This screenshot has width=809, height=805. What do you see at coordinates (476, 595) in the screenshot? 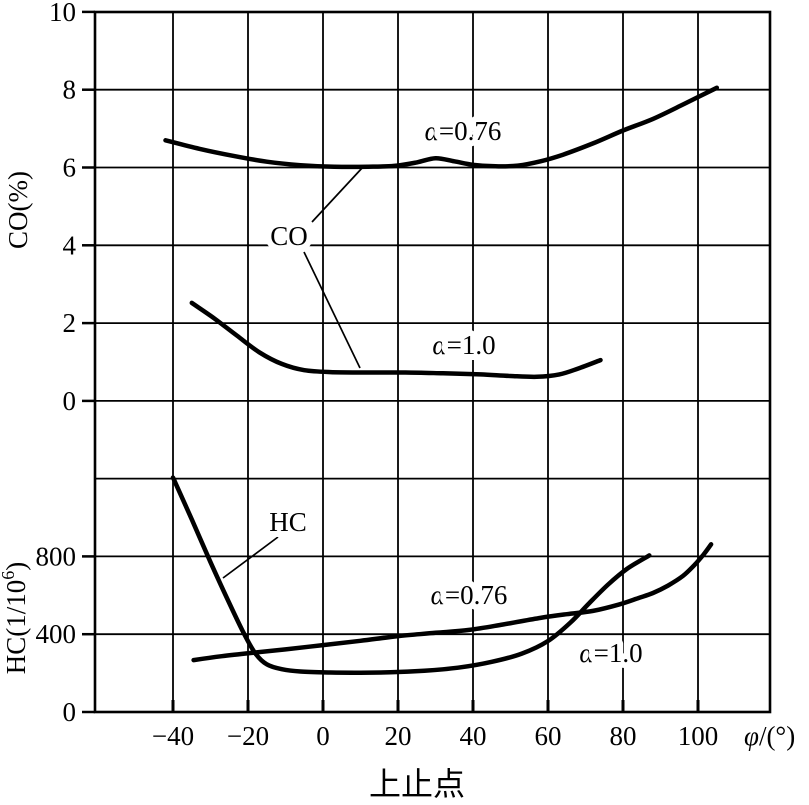
I see `hc-alpha-076-label-text: =0.76` at bounding box center [476, 595].